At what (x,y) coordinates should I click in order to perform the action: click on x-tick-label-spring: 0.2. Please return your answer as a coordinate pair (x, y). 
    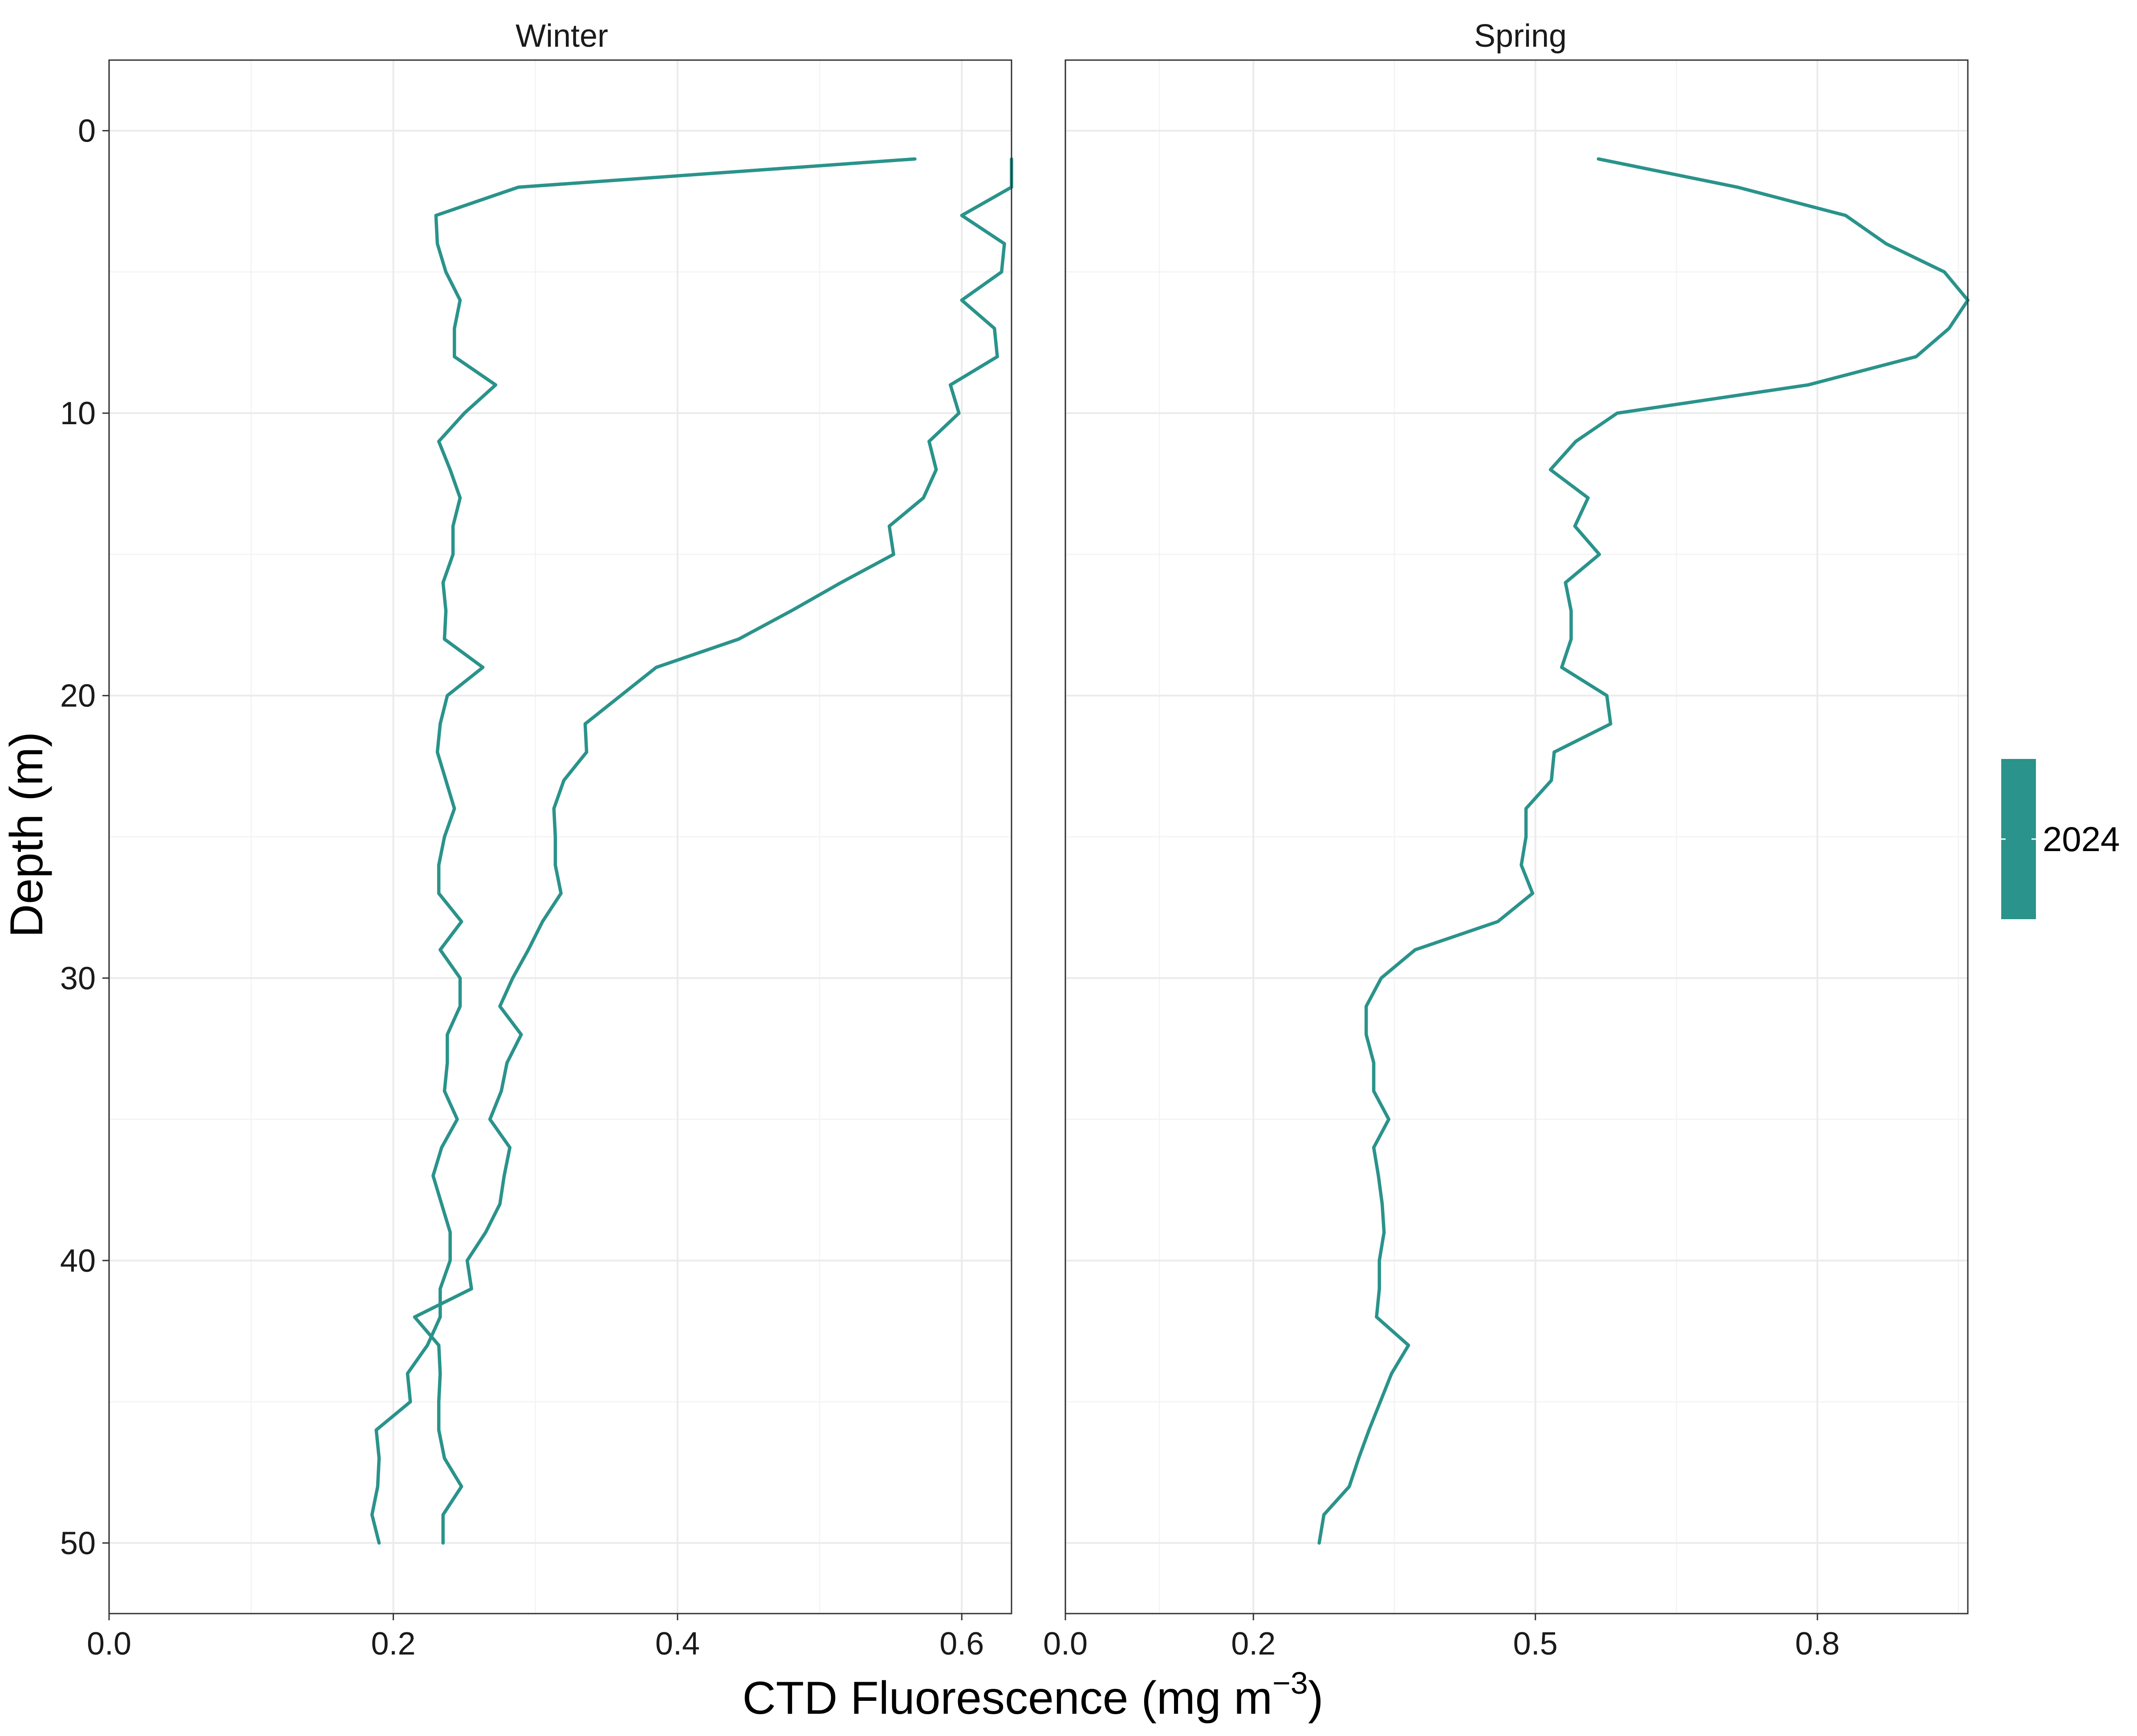
    Looking at the image, I should click on (1253, 1644).